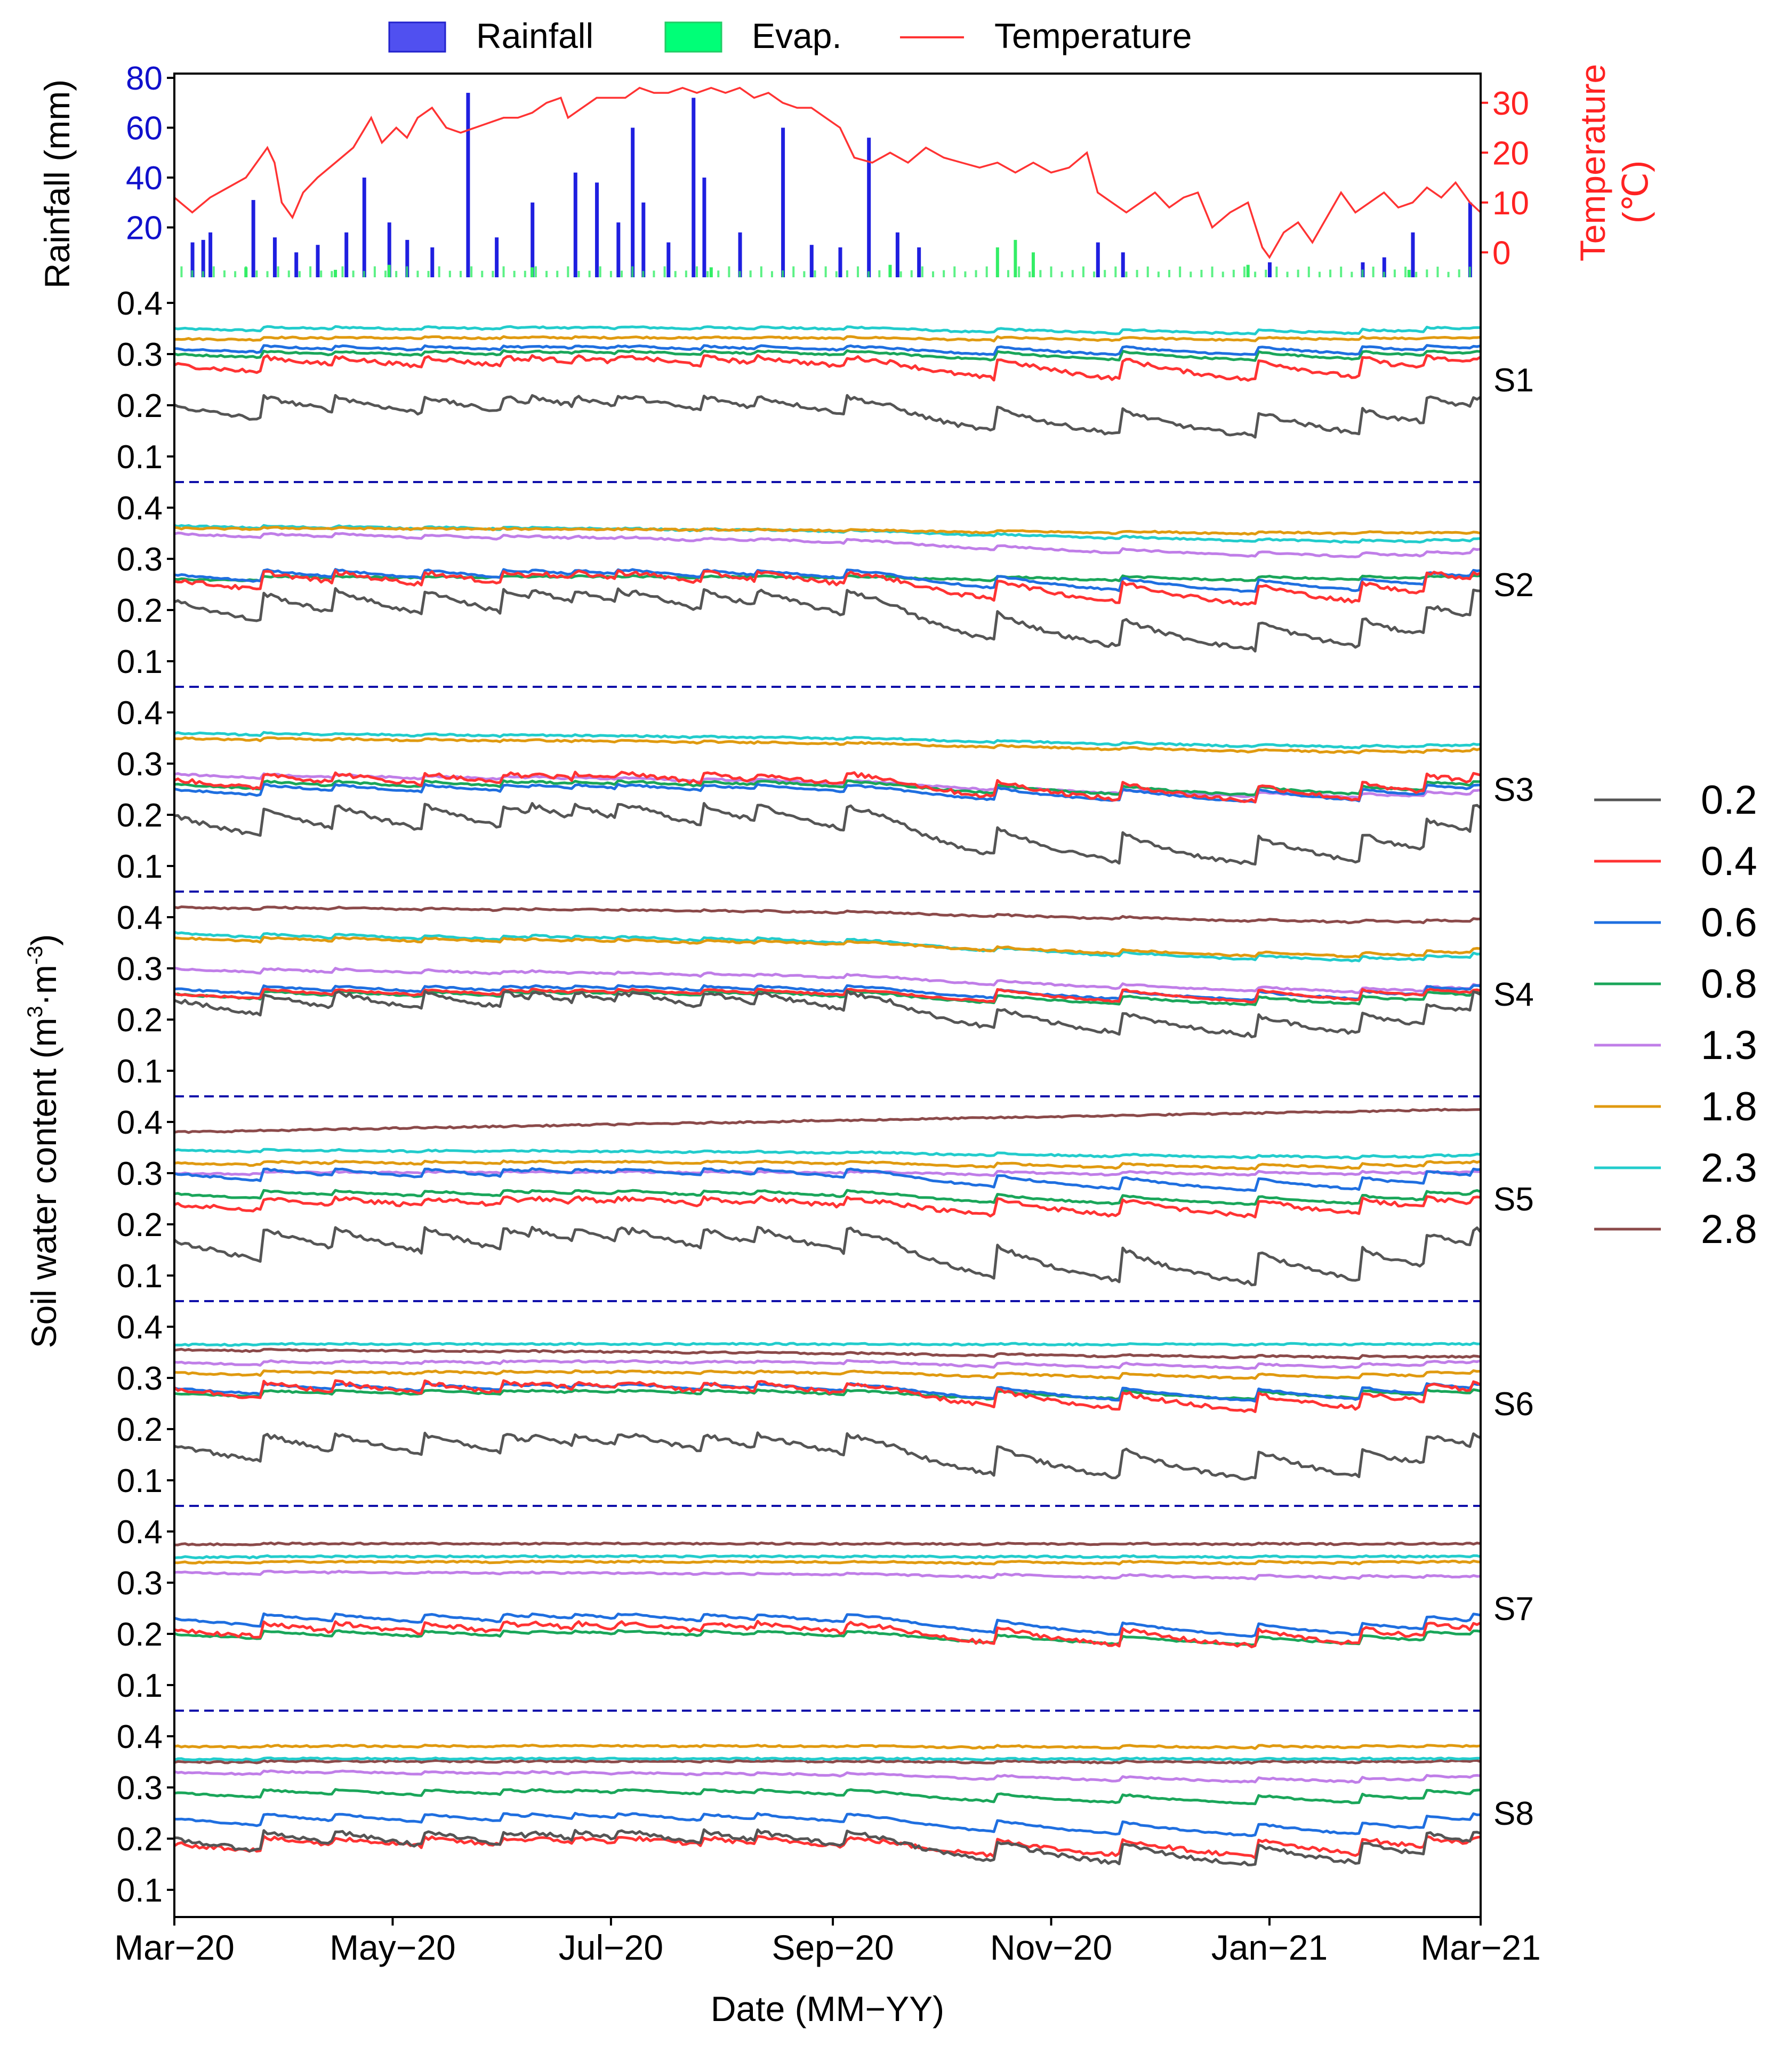 The height and width of the screenshot is (2045, 1792). What do you see at coordinates (827, 531) in the screenshot?
I see `swc-line-S2-1.8` at bounding box center [827, 531].